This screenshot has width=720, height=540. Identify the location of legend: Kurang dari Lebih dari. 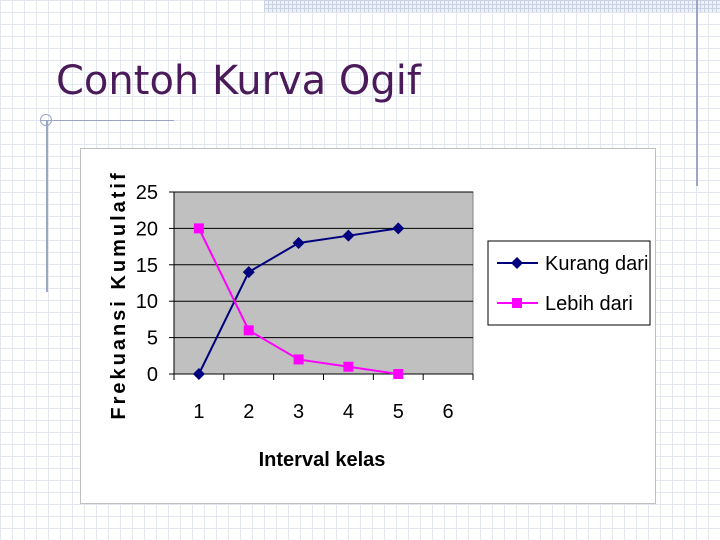
(569, 283).